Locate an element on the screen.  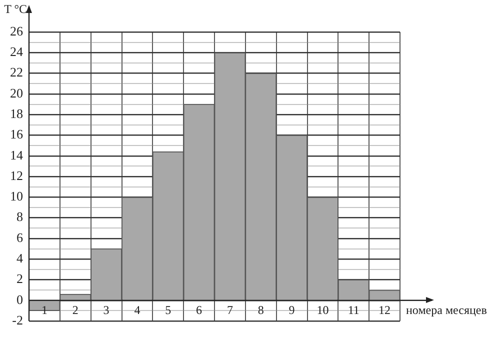
x-tick-label: 2 is located at coordinates (75, 309).